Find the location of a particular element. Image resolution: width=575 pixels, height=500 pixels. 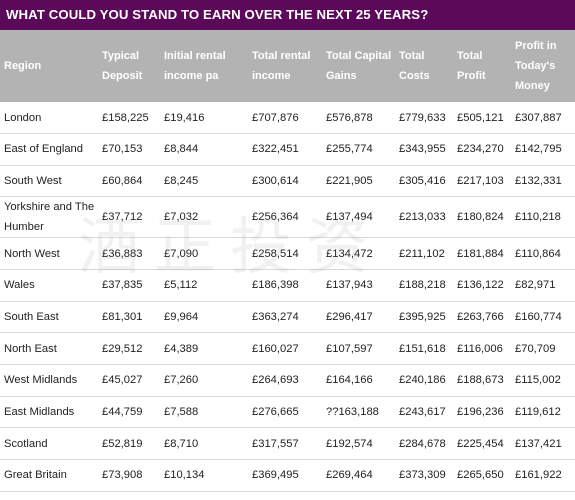

cell-total-rental-income: £363,274 is located at coordinates (275, 317).